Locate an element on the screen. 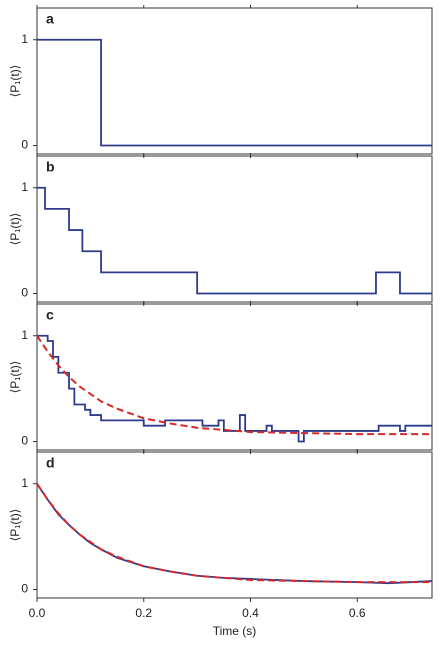 The image size is (444, 650). x-tick-label: 0.0 is located at coordinates (37, 613).